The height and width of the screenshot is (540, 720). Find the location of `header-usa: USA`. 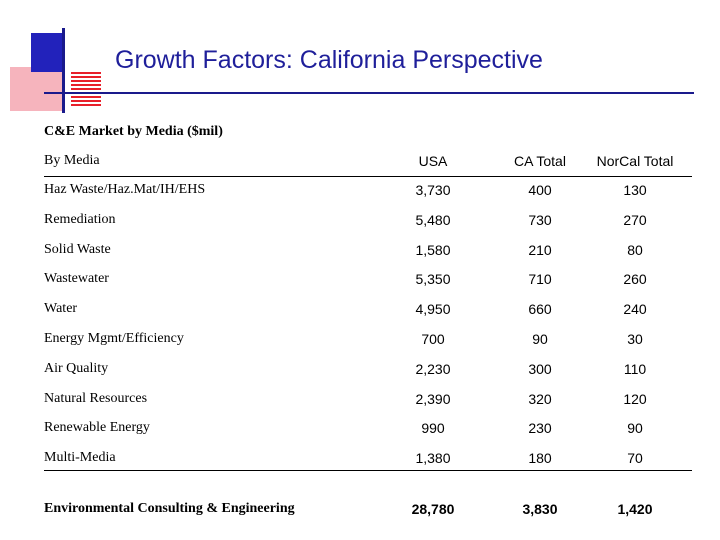

header-usa: USA is located at coordinates (433, 161).